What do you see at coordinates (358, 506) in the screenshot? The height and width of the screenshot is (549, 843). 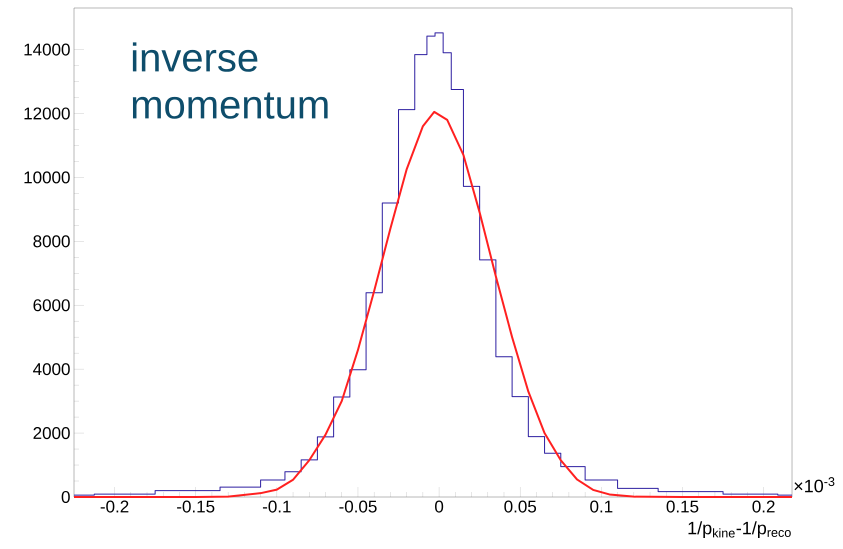 I see `x-tick-label: -0.05` at bounding box center [358, 506].